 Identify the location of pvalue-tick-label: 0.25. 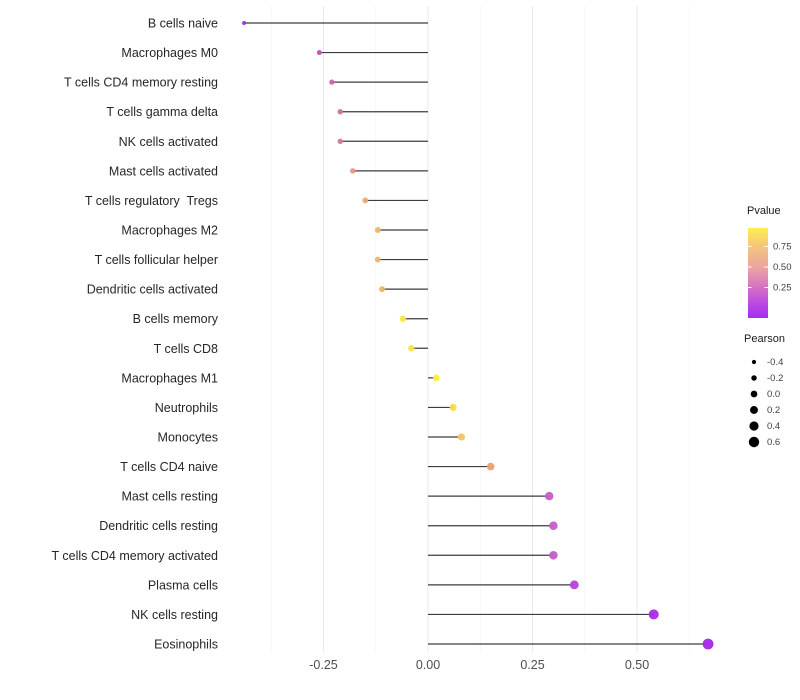
(782, 288).